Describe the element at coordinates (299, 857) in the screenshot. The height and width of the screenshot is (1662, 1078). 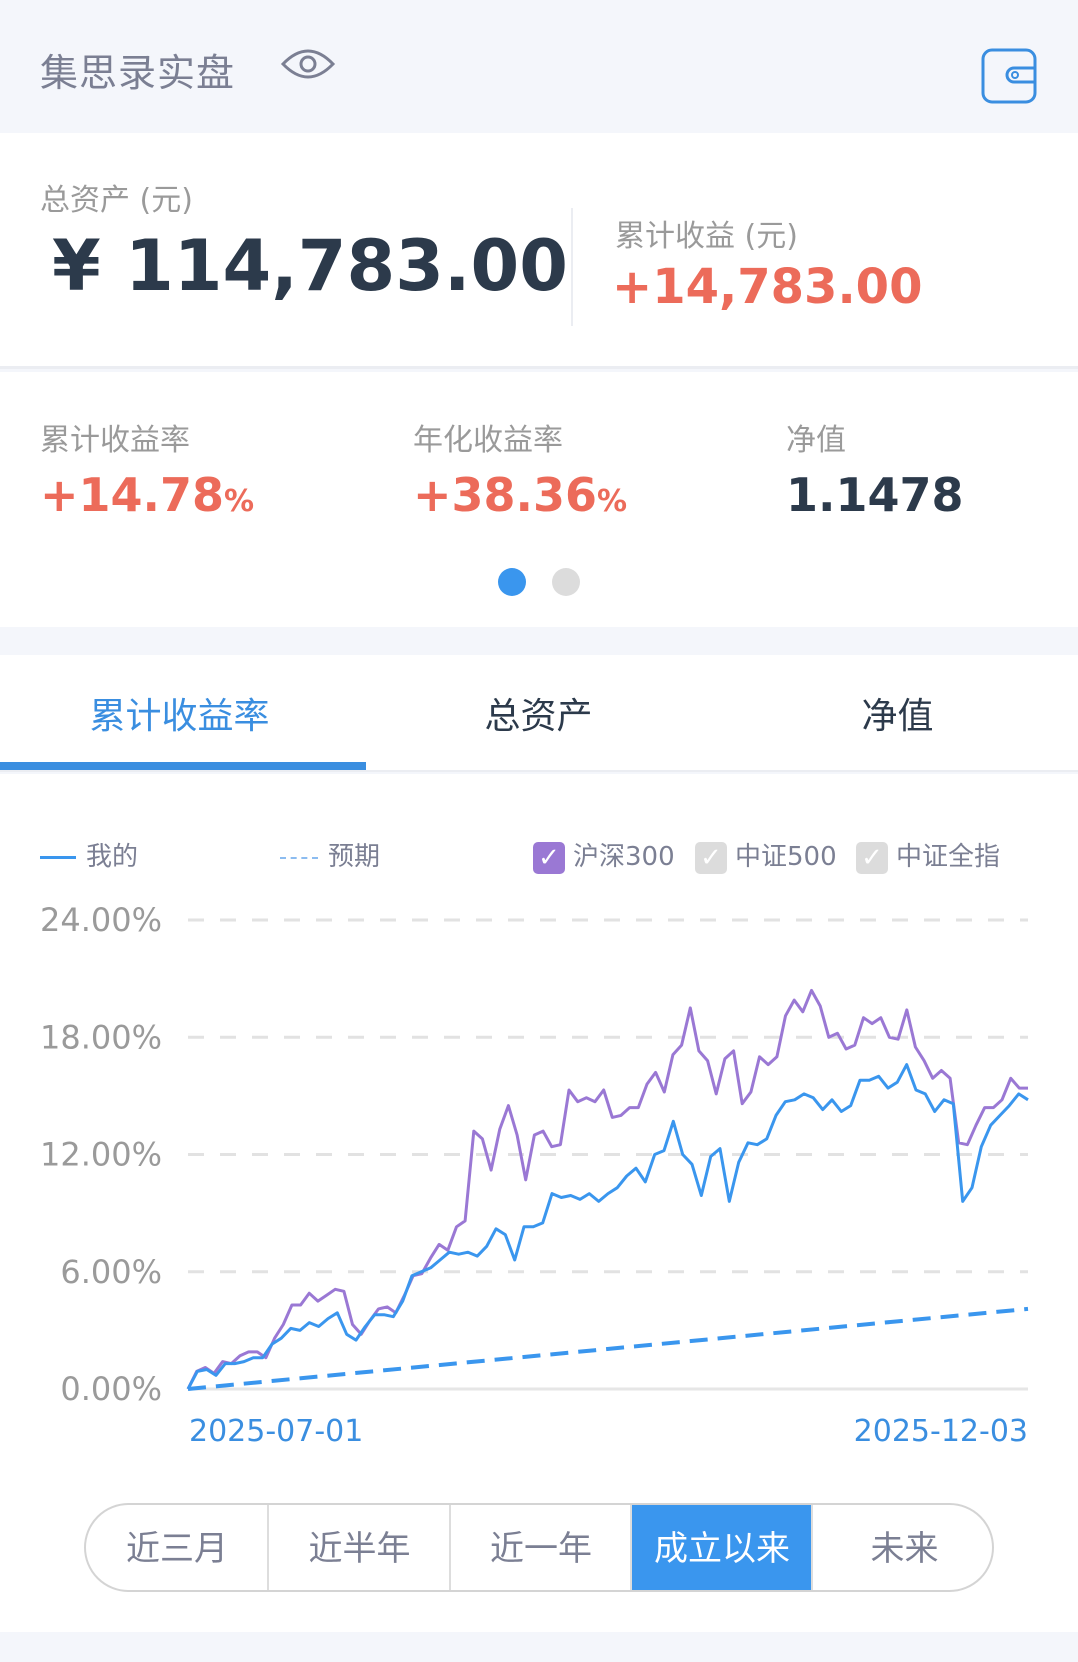
I see `dashed-line-icon` at that location.